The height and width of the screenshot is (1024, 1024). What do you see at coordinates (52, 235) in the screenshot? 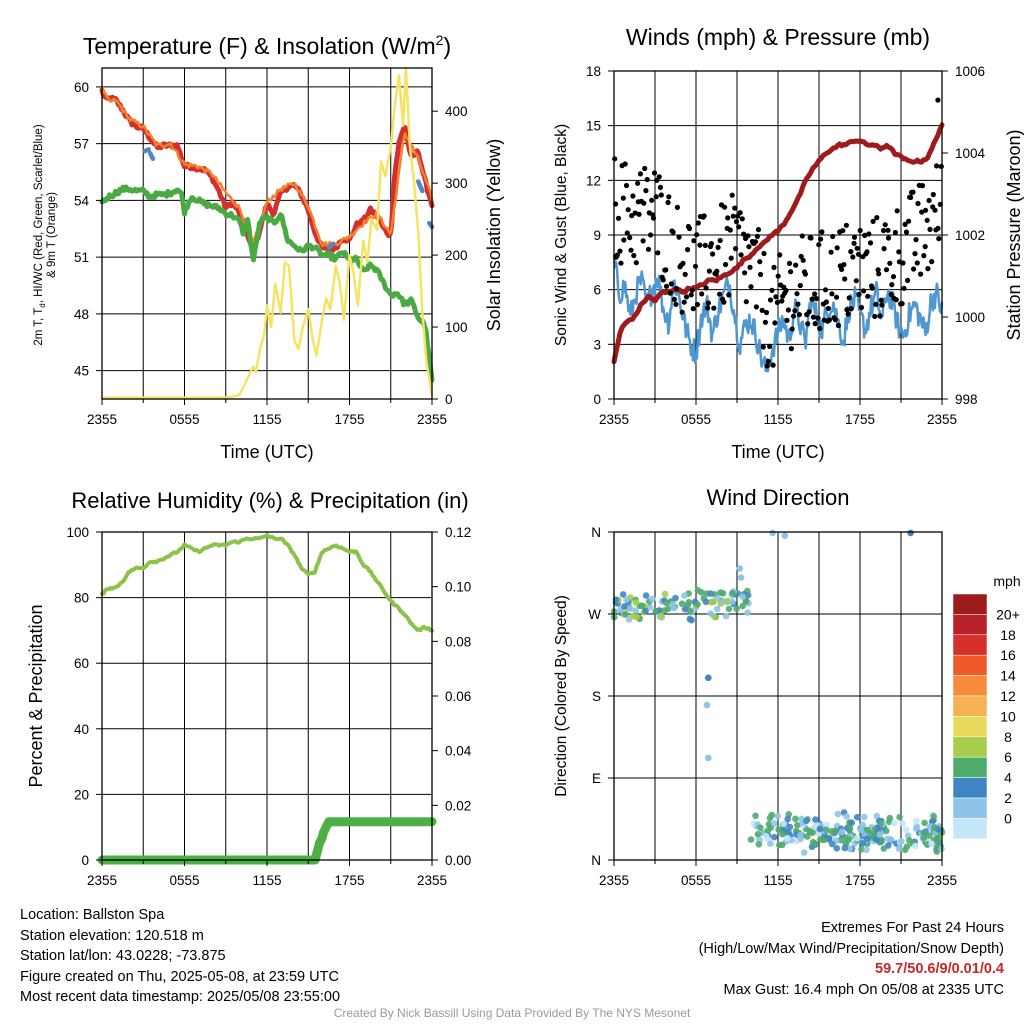
I see `y-axis-label-line2: & 9m T (Orange)` at bounding box center [52, 235].